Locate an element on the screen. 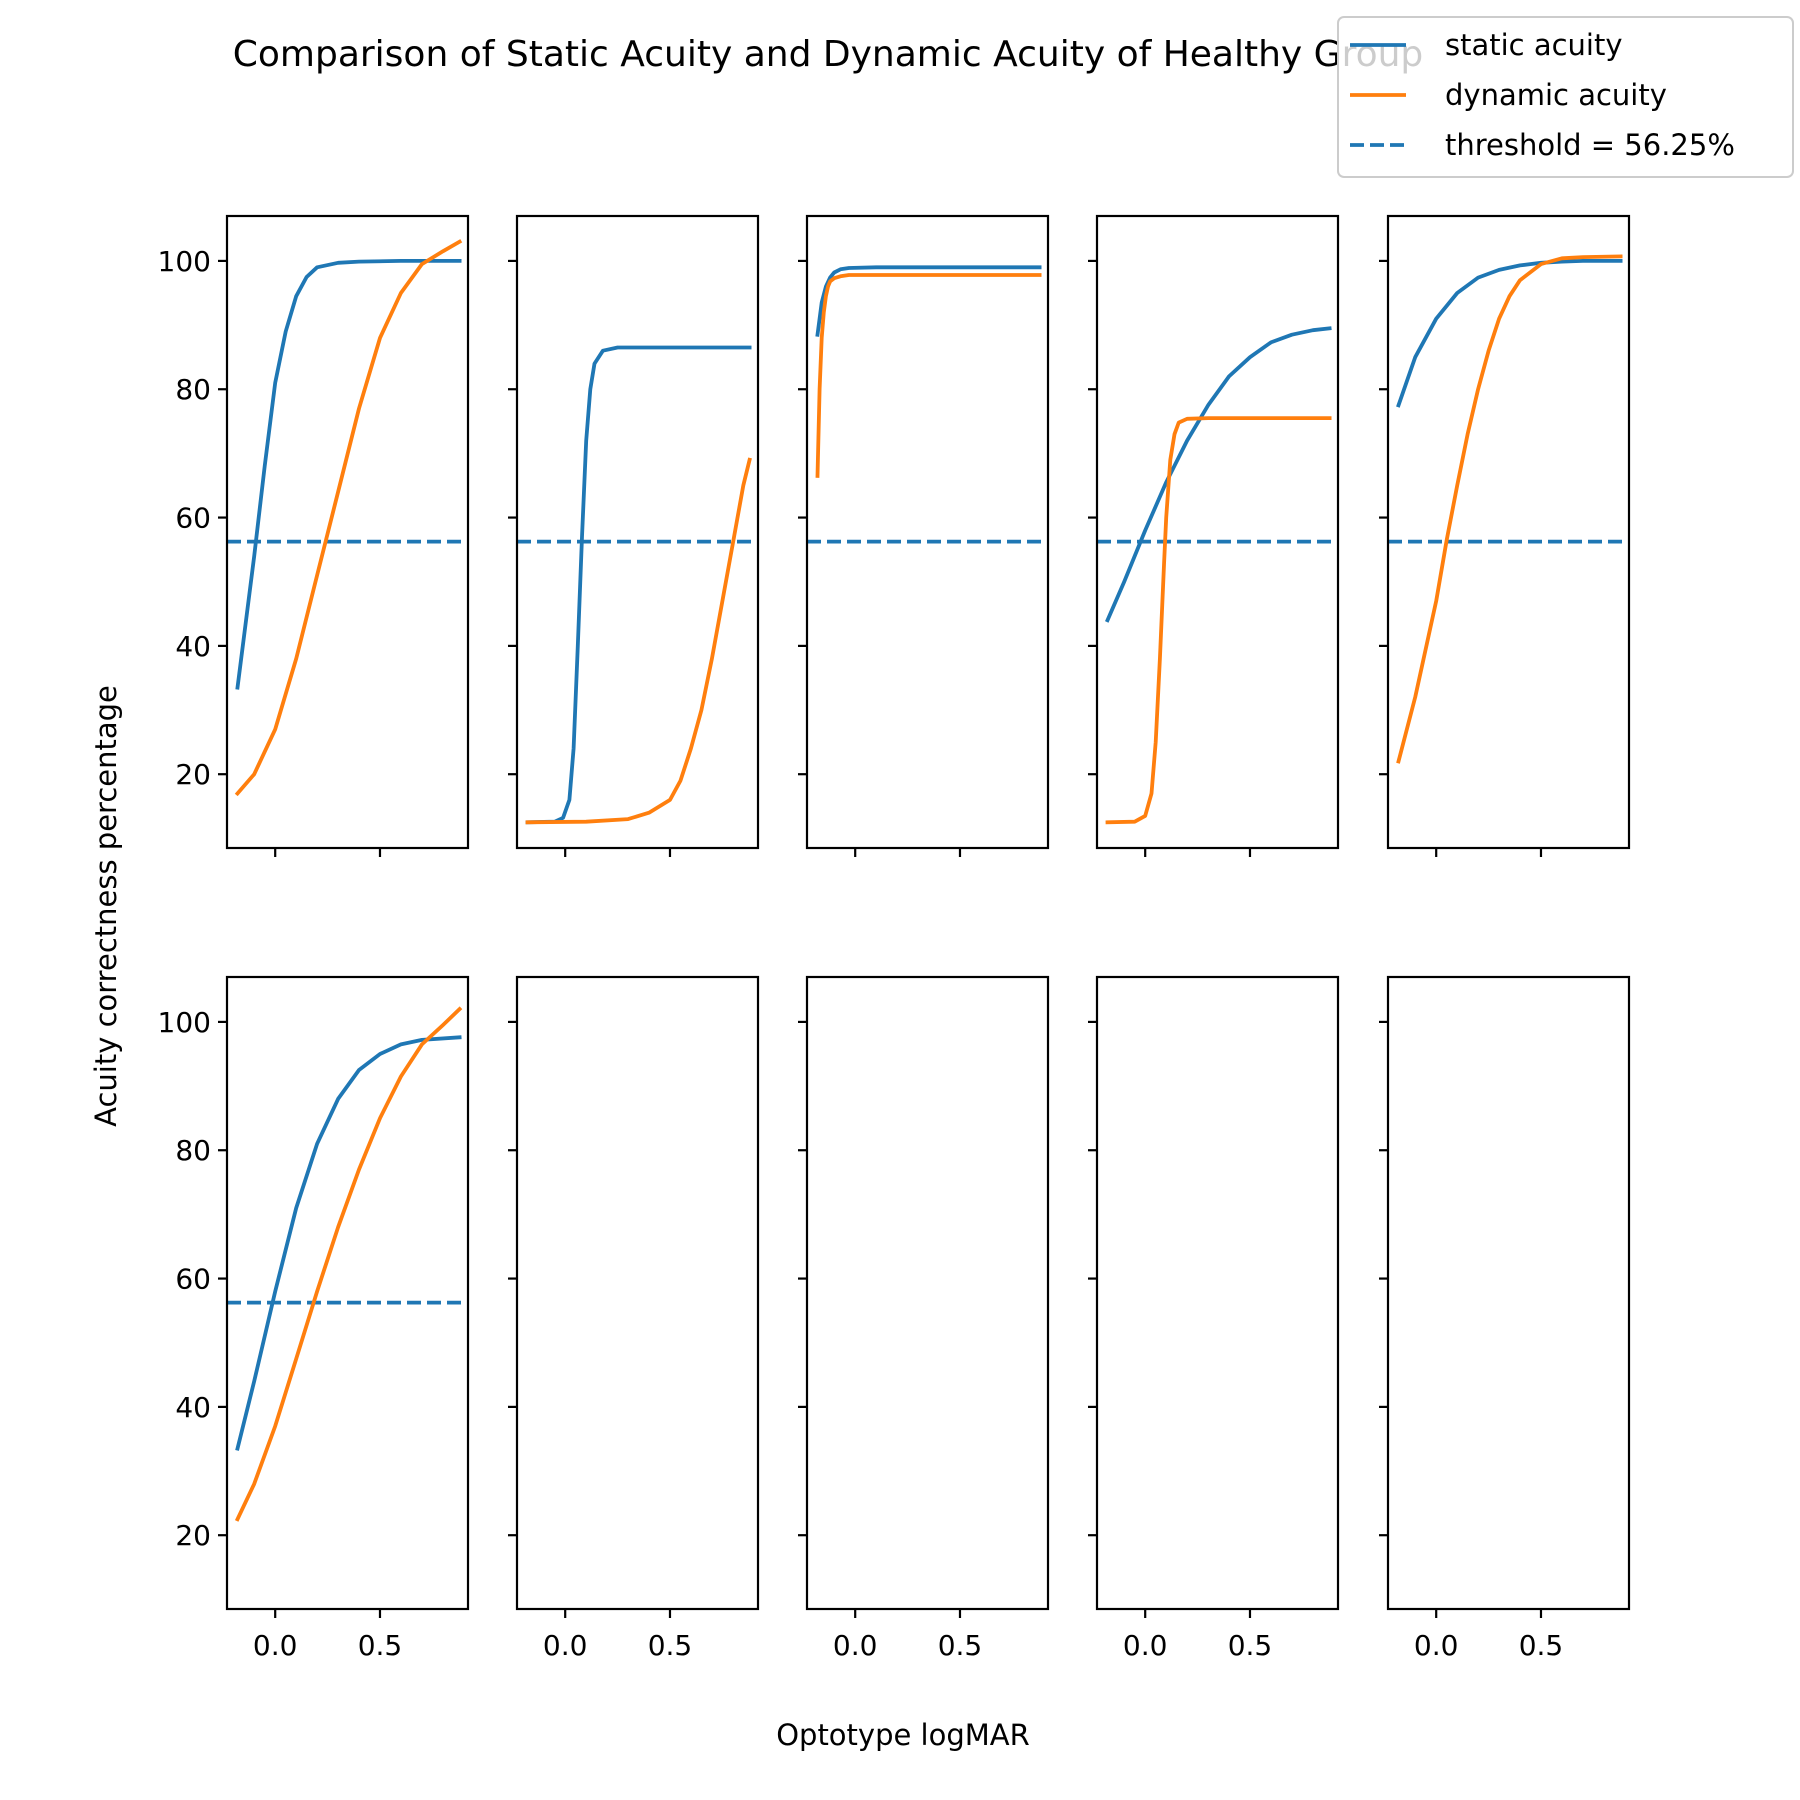 This screenshot has width=1800, height=1800. subplot-r0c4 is located at coordinates (1505, 535).